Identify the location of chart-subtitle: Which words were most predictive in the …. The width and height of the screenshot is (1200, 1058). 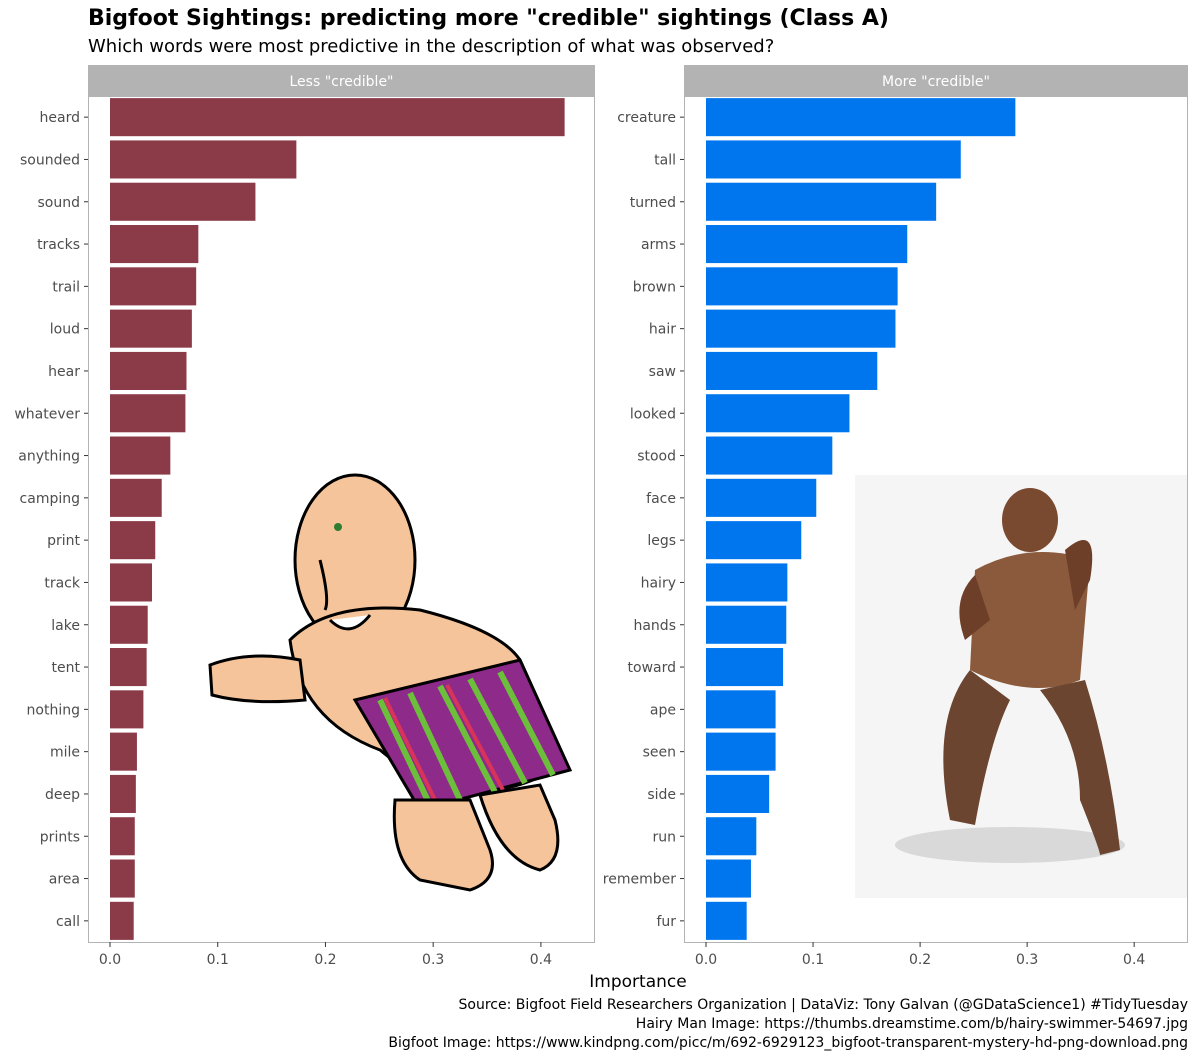
(431, 46).